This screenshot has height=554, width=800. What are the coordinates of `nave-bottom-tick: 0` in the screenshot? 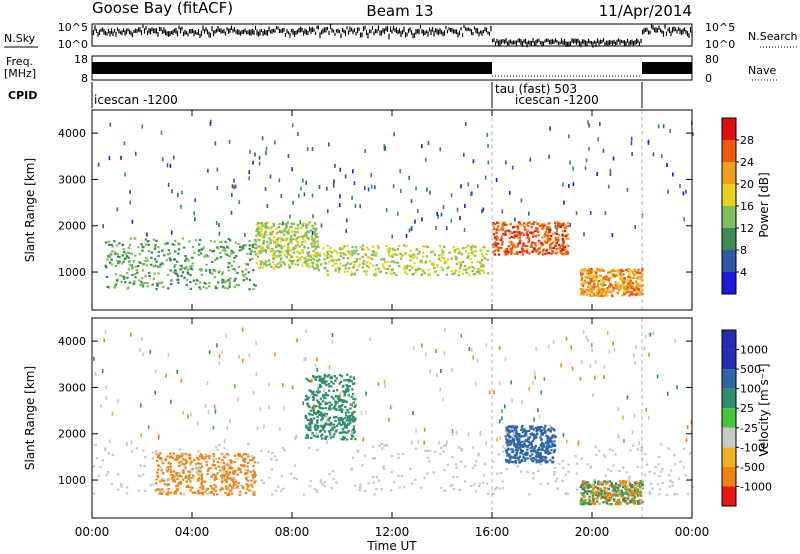 It's located at (708, 78).